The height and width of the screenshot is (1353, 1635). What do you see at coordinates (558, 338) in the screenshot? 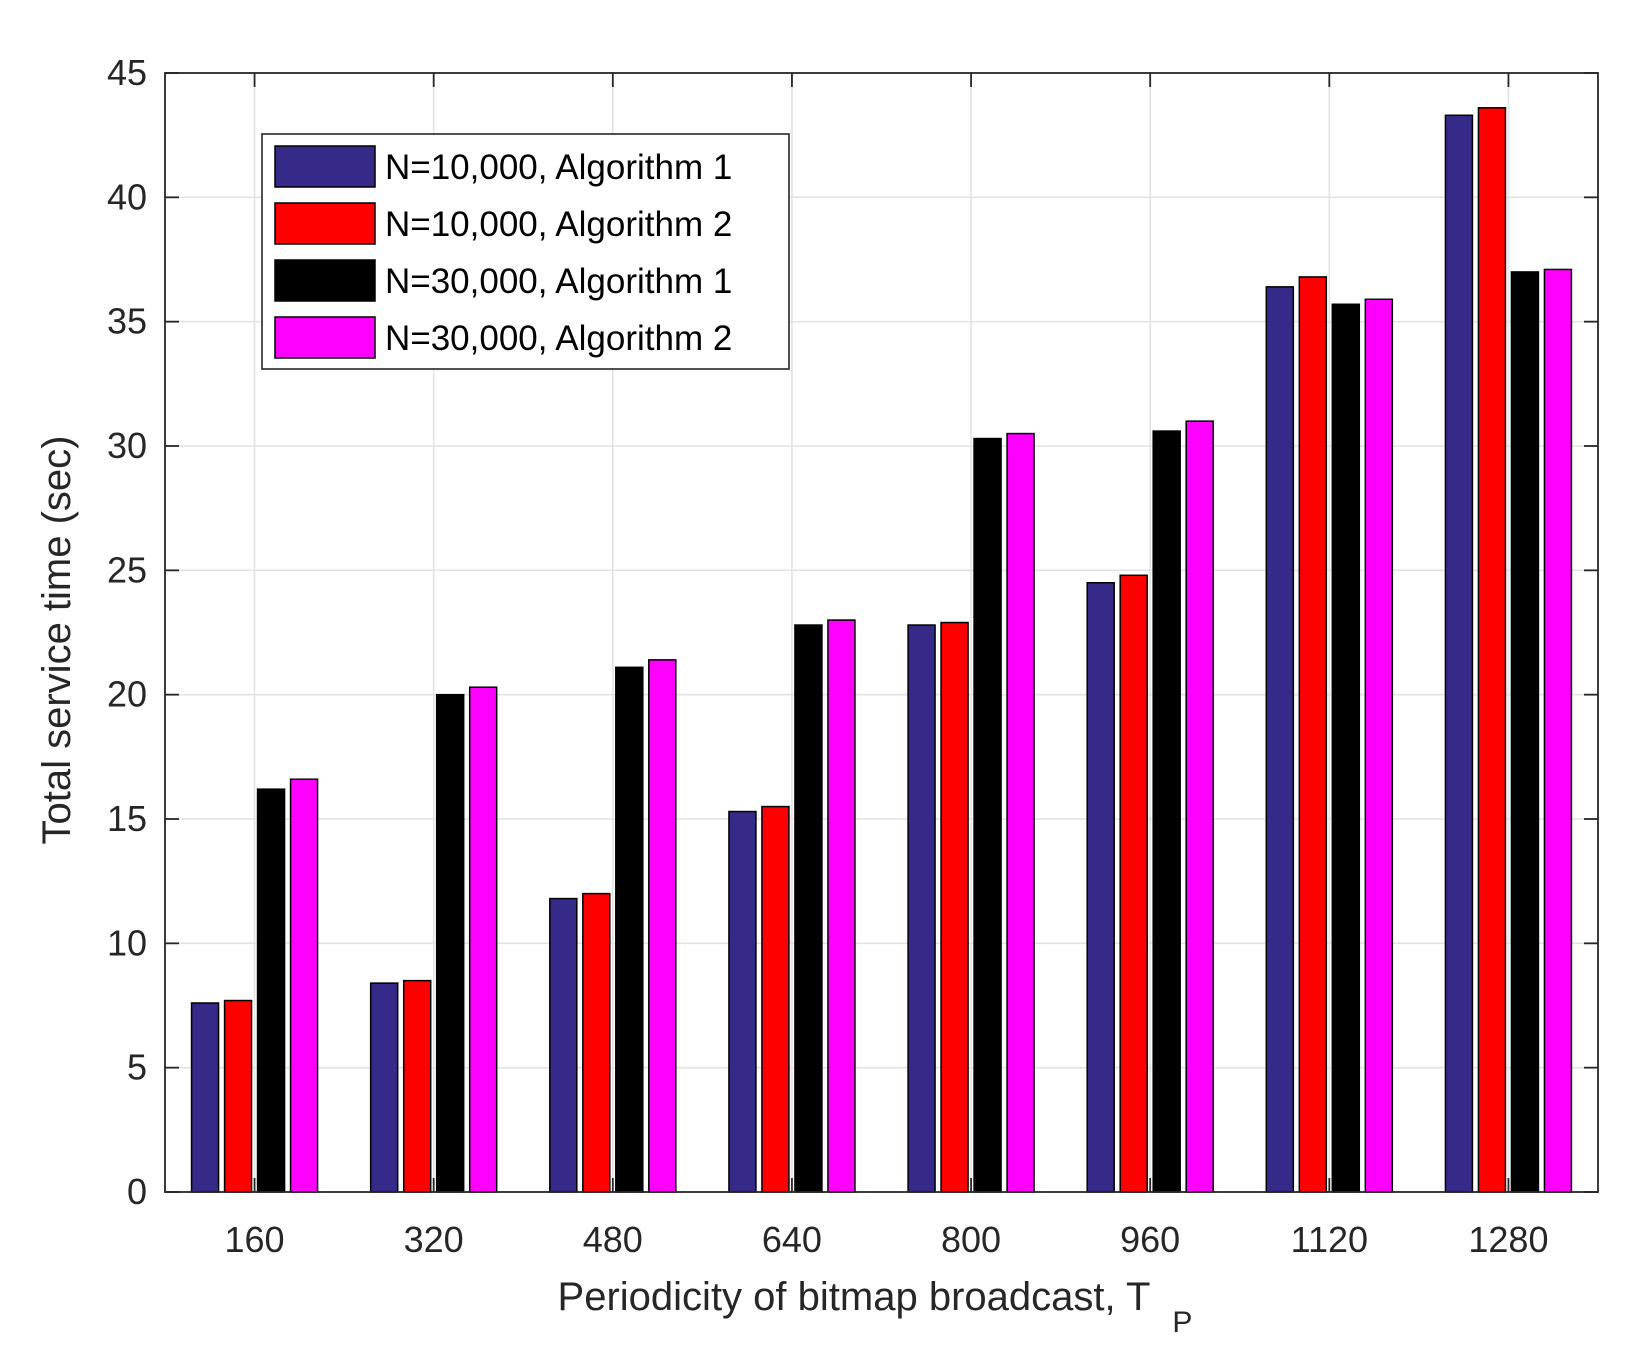
I see `legend-label-4: N=30,000, Algorithm 2` at bounding box center [558, 338].